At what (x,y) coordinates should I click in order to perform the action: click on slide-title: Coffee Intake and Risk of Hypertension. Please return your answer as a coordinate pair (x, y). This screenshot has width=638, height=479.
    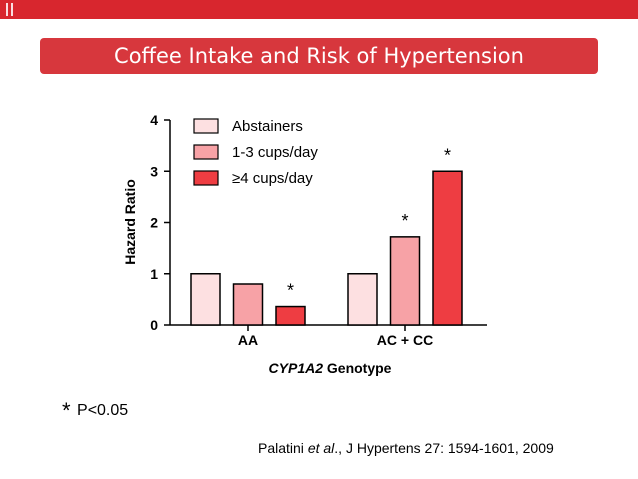
    Looking at the image, I should click on (319, 56).